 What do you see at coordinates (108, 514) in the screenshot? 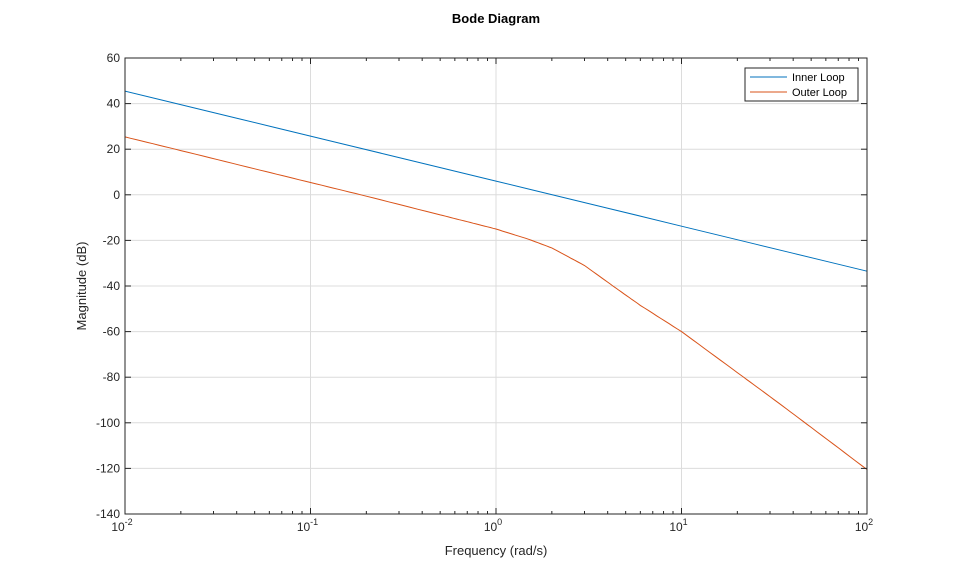
I see `y-tick-label: -140` at bounding box center [108, 514].